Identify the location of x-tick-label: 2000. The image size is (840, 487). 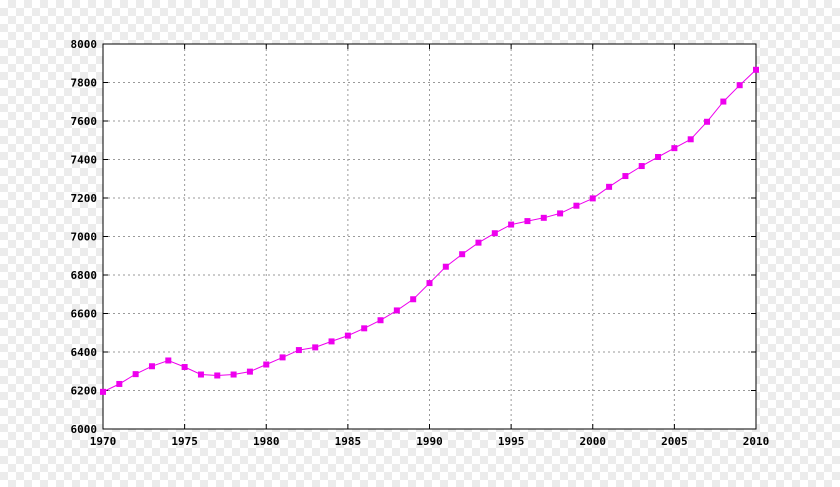
(593, 441).